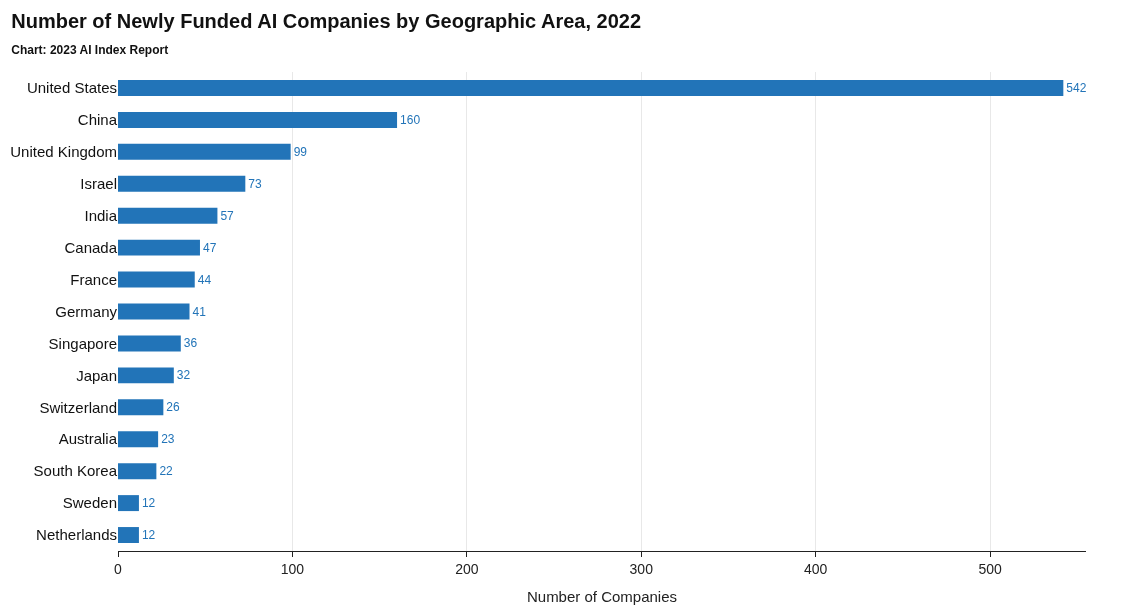  What do you see at coordinates (168, 439) in the screenshot?
I see `data-label: 23` at bounding box center [168, 439].